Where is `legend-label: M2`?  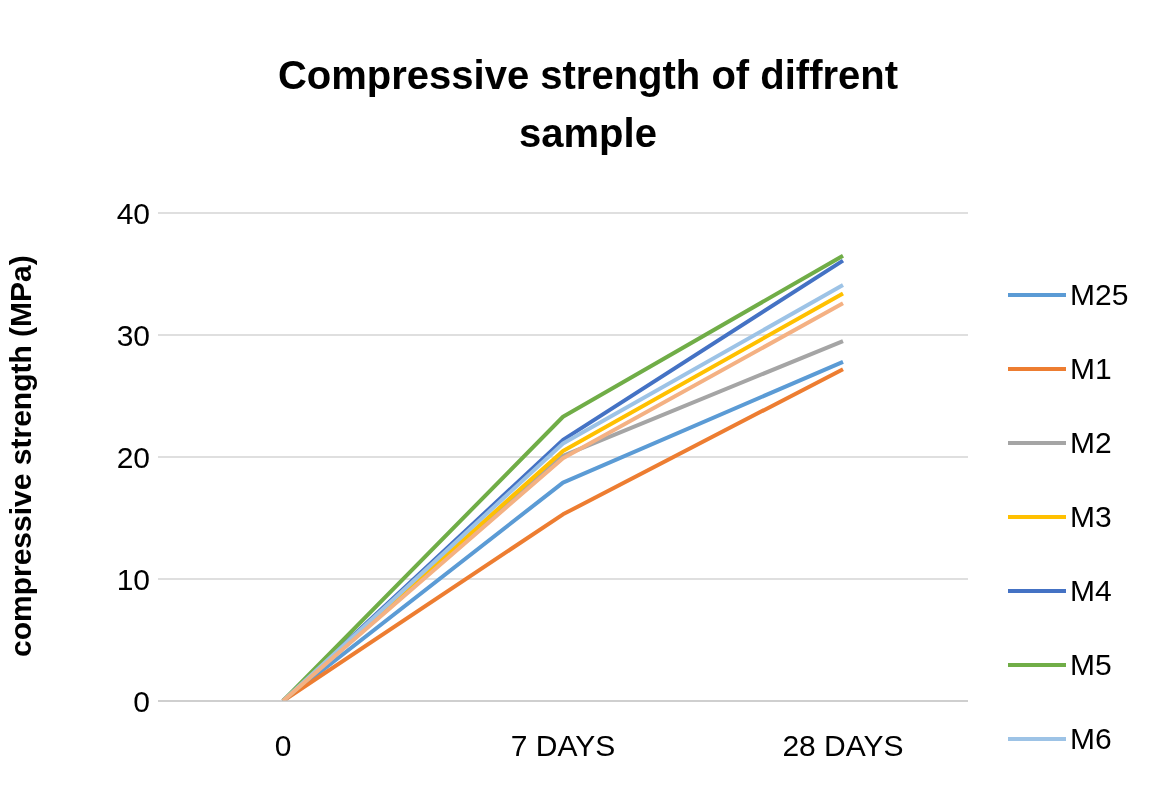 legend-label: M2 is located at coordinates (1091, 443).